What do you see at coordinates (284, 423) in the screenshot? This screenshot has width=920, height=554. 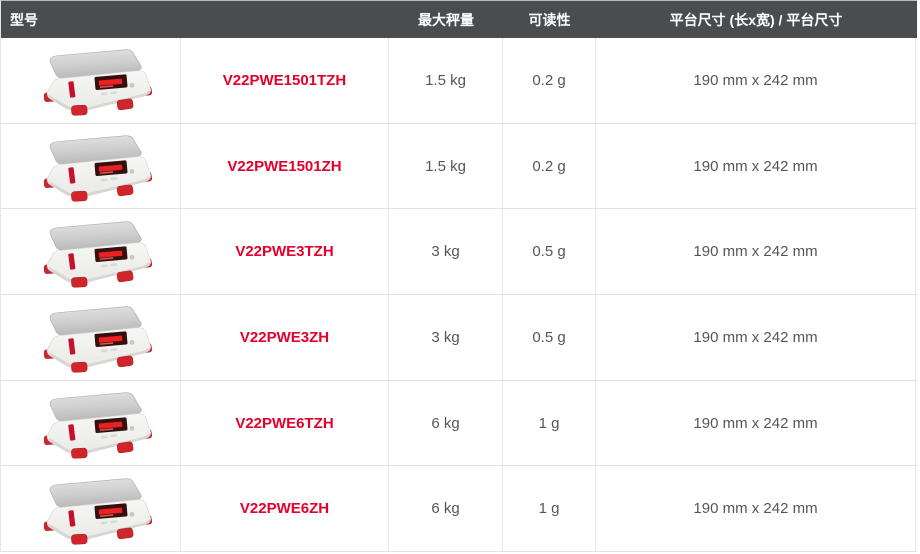 I see `model-link: V22PWE6TZH` at bounding box center [284, 423].